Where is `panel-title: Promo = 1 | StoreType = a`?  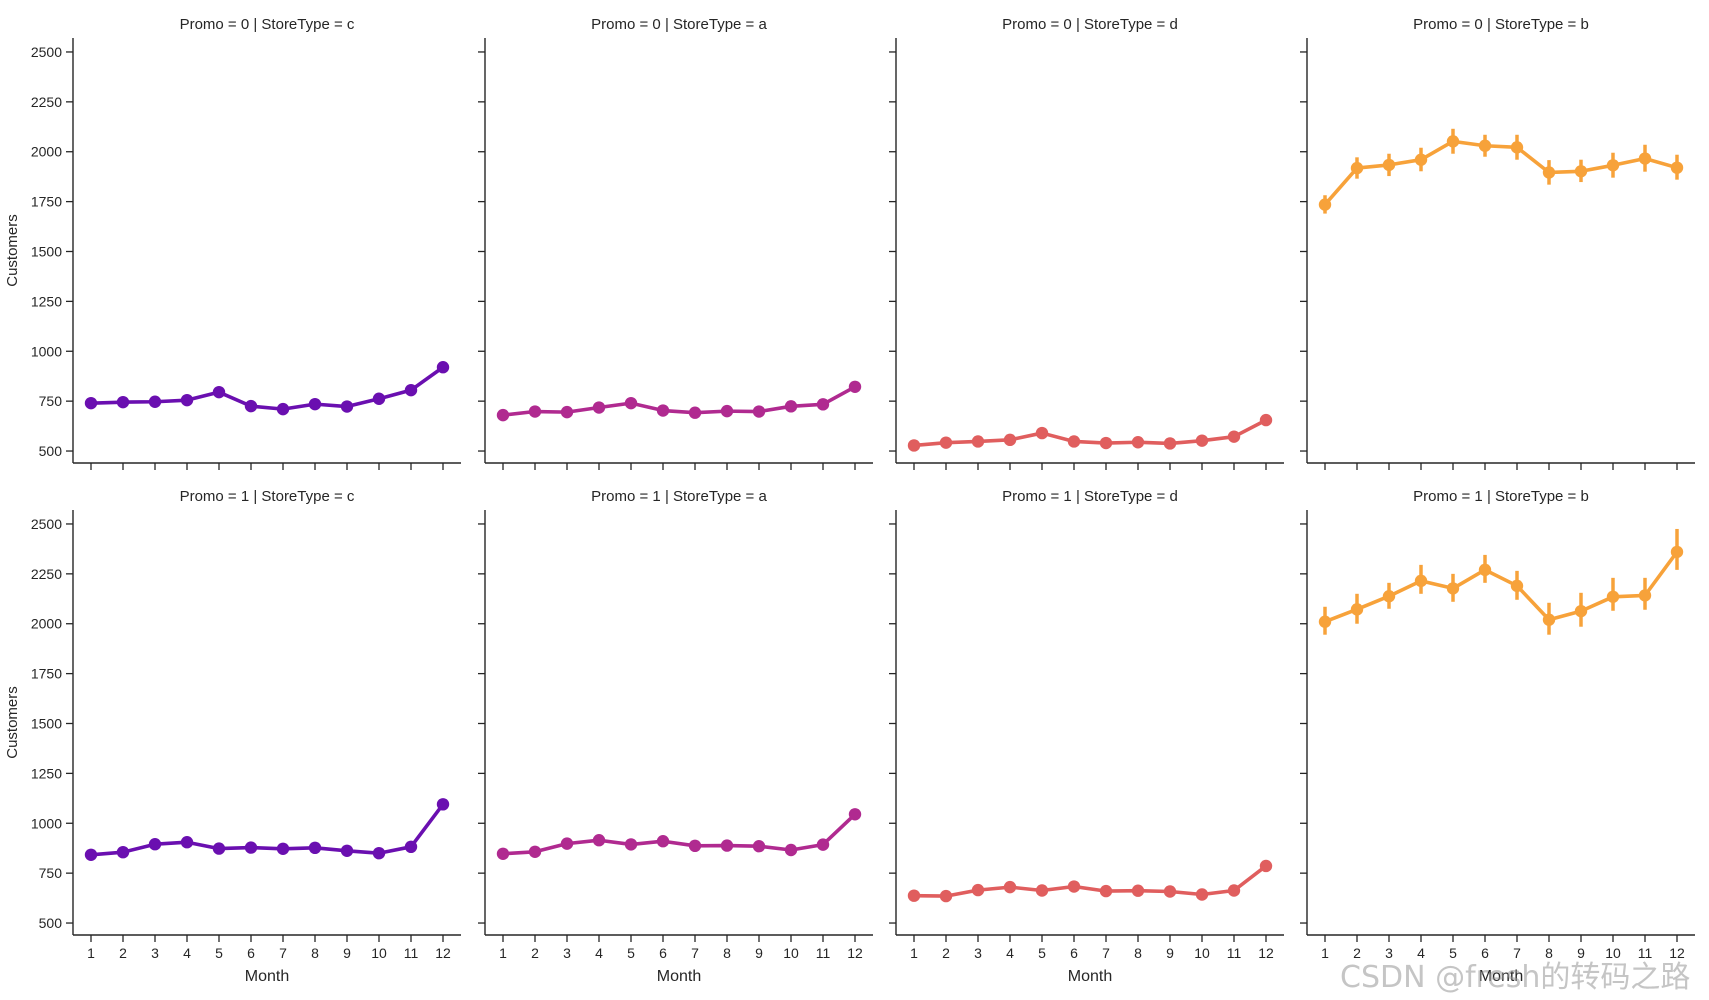 panel-title: Promo = 1 | StoreType = a is located at coordinates (679, 496).